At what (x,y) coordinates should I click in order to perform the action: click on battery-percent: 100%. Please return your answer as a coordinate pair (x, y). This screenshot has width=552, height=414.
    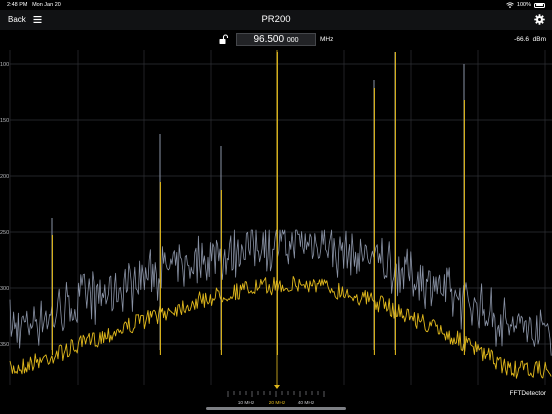
    Looking at the image, I should click on (523, 5).